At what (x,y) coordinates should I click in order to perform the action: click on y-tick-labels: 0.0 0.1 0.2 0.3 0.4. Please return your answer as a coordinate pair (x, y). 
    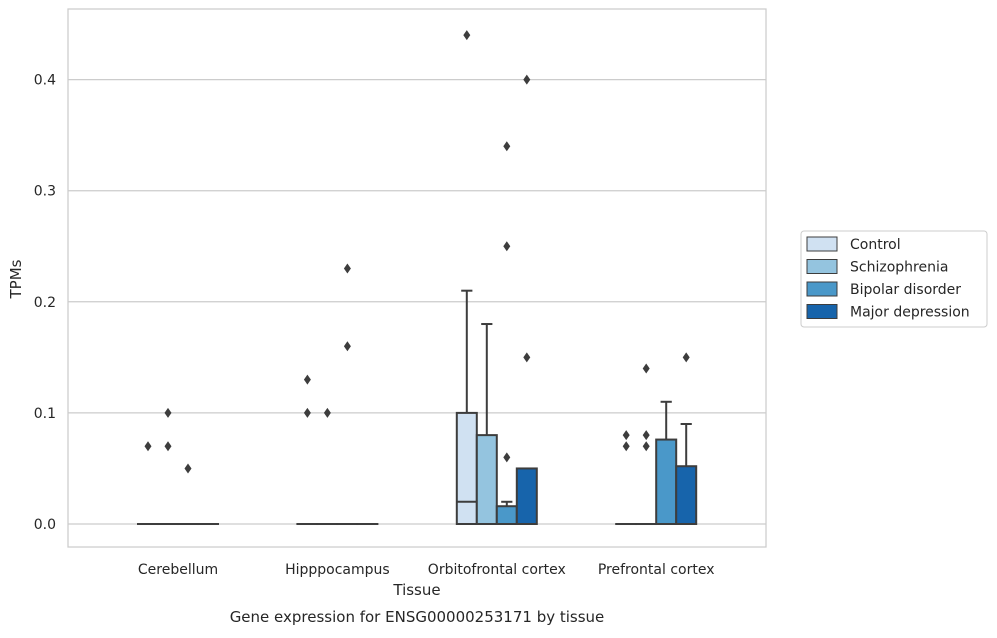
    Looking at the image, I should click on (45, 303).